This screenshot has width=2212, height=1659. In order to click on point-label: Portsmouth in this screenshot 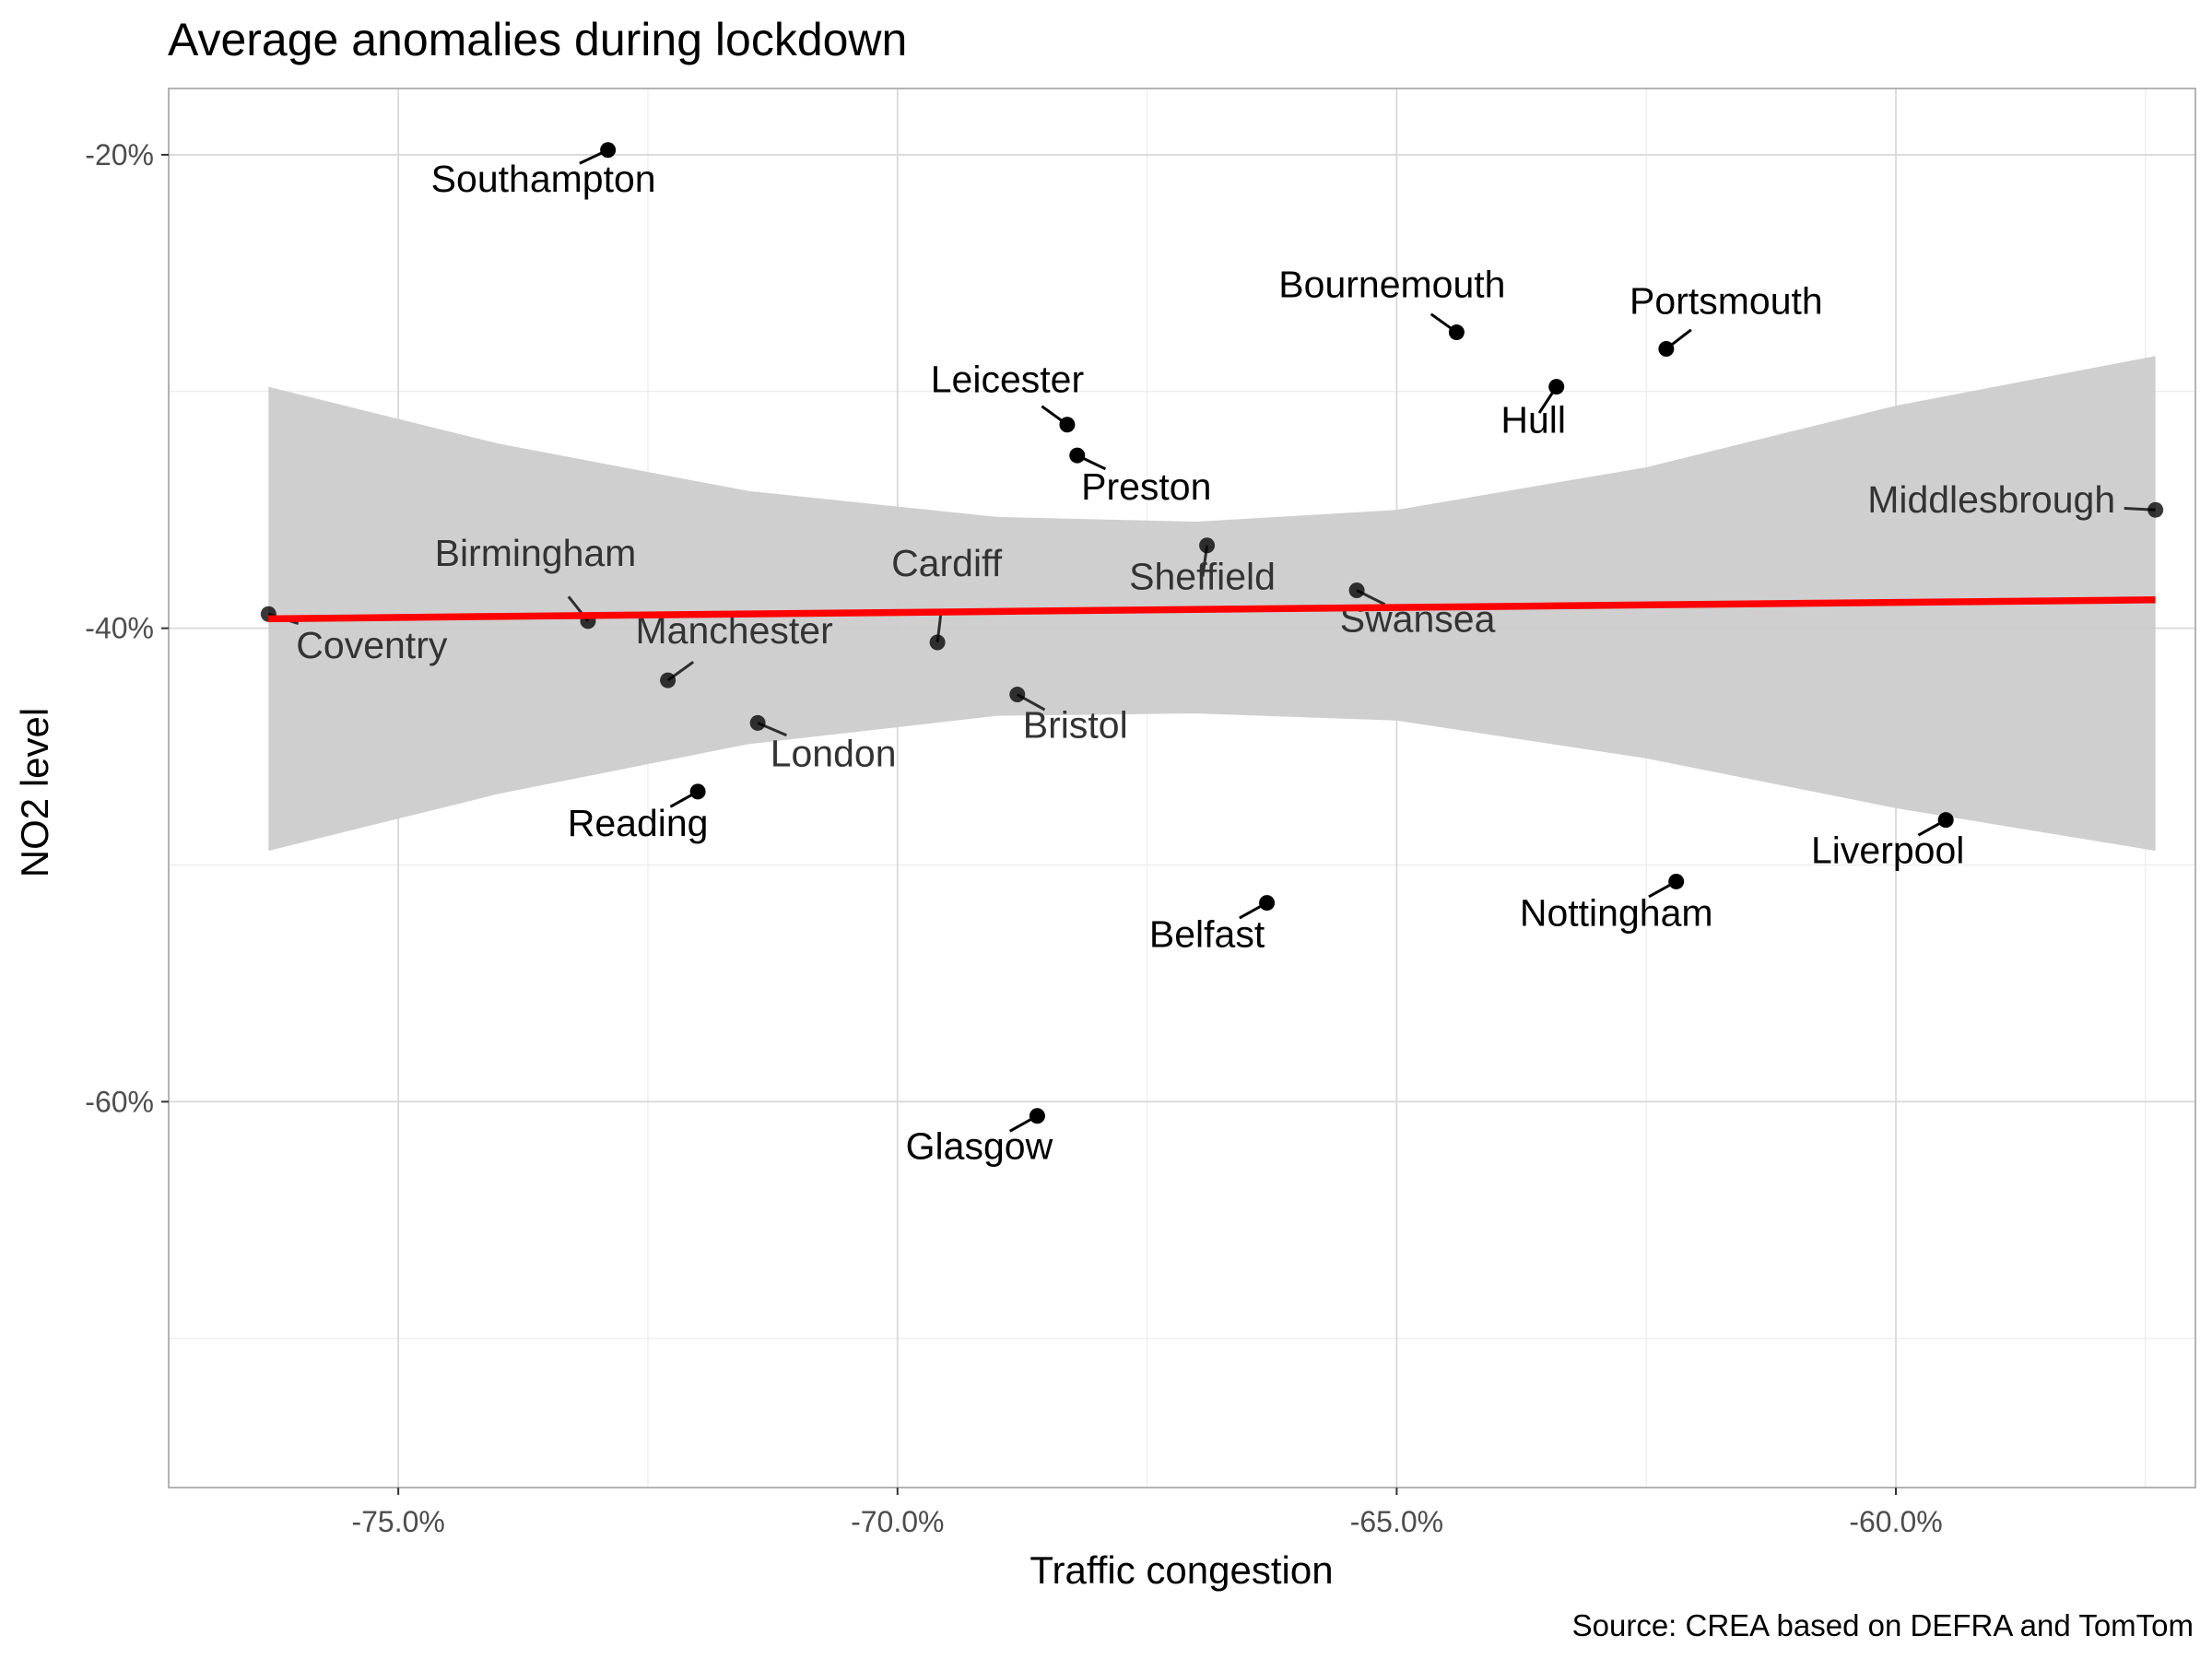, I will do `click(1726, 301)`.